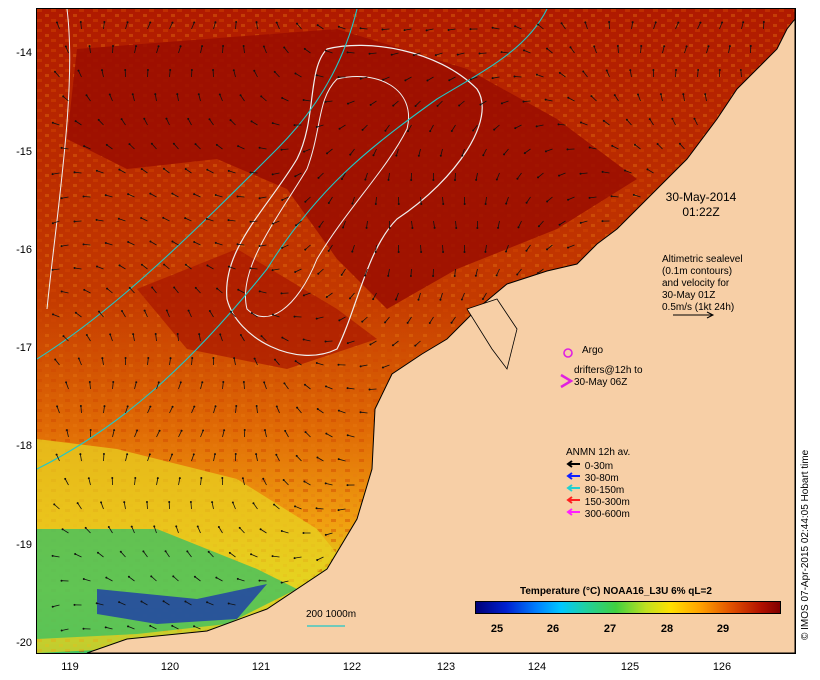 The image size is (820, 680). What do you see at coordinates (24, 53) in the screenshot?
I see `lat-tick: -14` at bounding box center [24, 53].